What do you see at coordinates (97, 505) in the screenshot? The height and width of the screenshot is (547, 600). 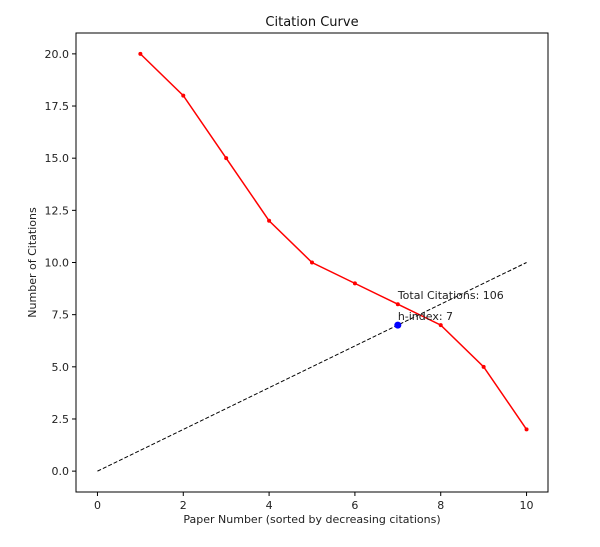 I see `x-tick-label: 0` at bounding box center [97, 505].